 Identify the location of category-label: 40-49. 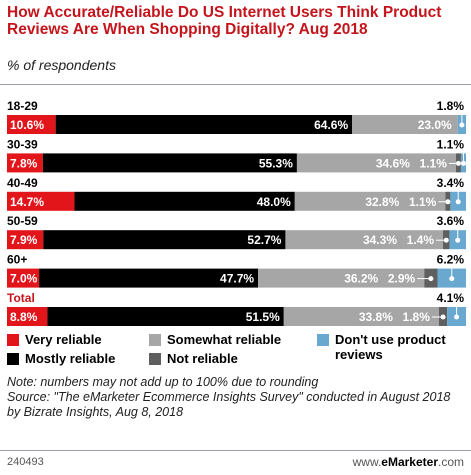
(22, 183).